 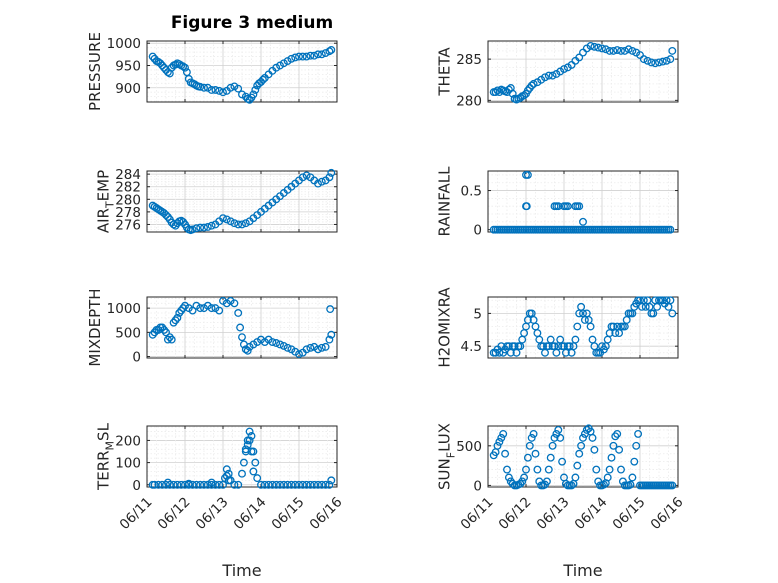 I want to click on y-tick-label: 278, so click(x=128, y=213).